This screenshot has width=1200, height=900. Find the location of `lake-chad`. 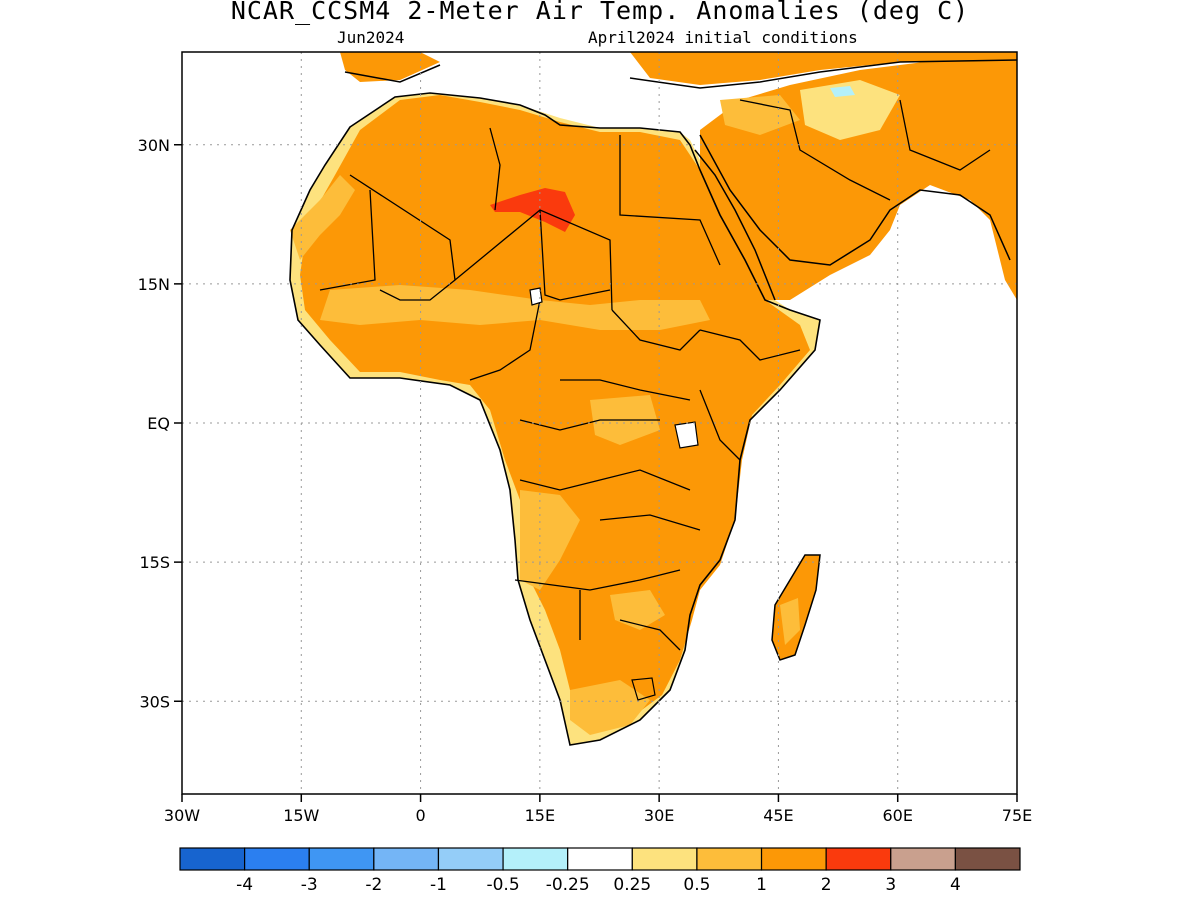

lake-chad is located at coordinates (536, 296).